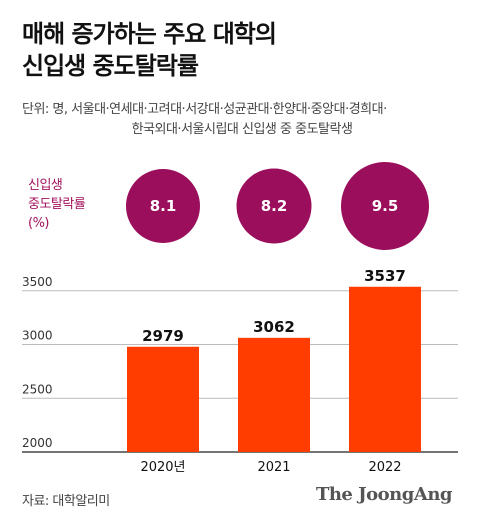 The image size is (480, 527). Describe the element at coordinates (242, 129) in the screenshot. I see `unit-line-2: 한국외대·서울시립대 신입생 중 중도탈락생` at that location.